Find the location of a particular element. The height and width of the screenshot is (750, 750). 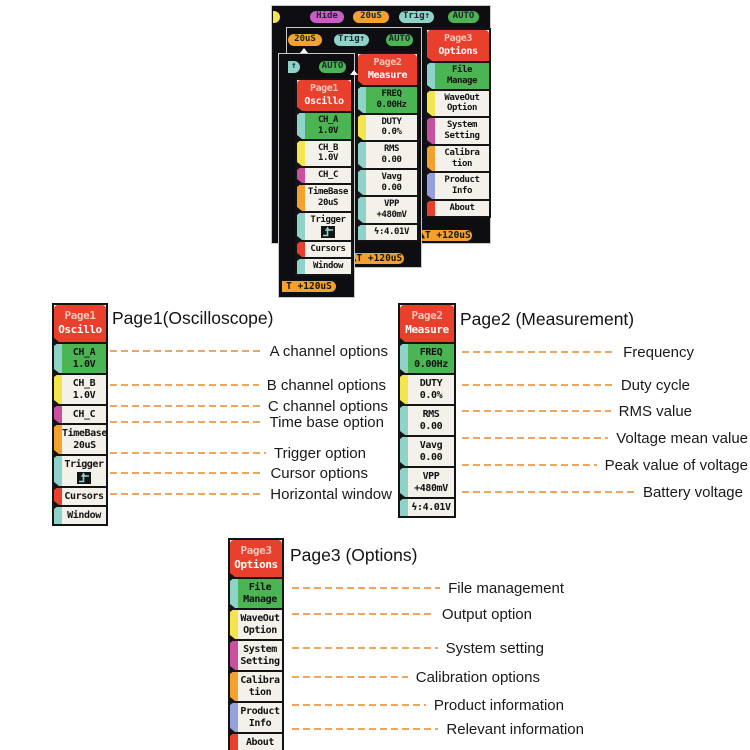

menu-item-label: Trigger is located at coordinates (84, 464).